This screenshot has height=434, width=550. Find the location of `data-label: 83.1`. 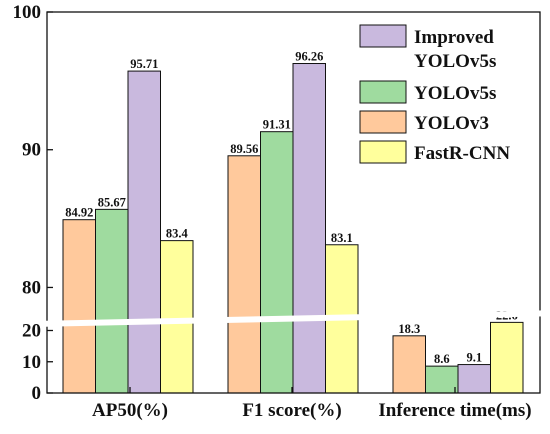

data-label: 83.1 is located at coordinates (342, 238).